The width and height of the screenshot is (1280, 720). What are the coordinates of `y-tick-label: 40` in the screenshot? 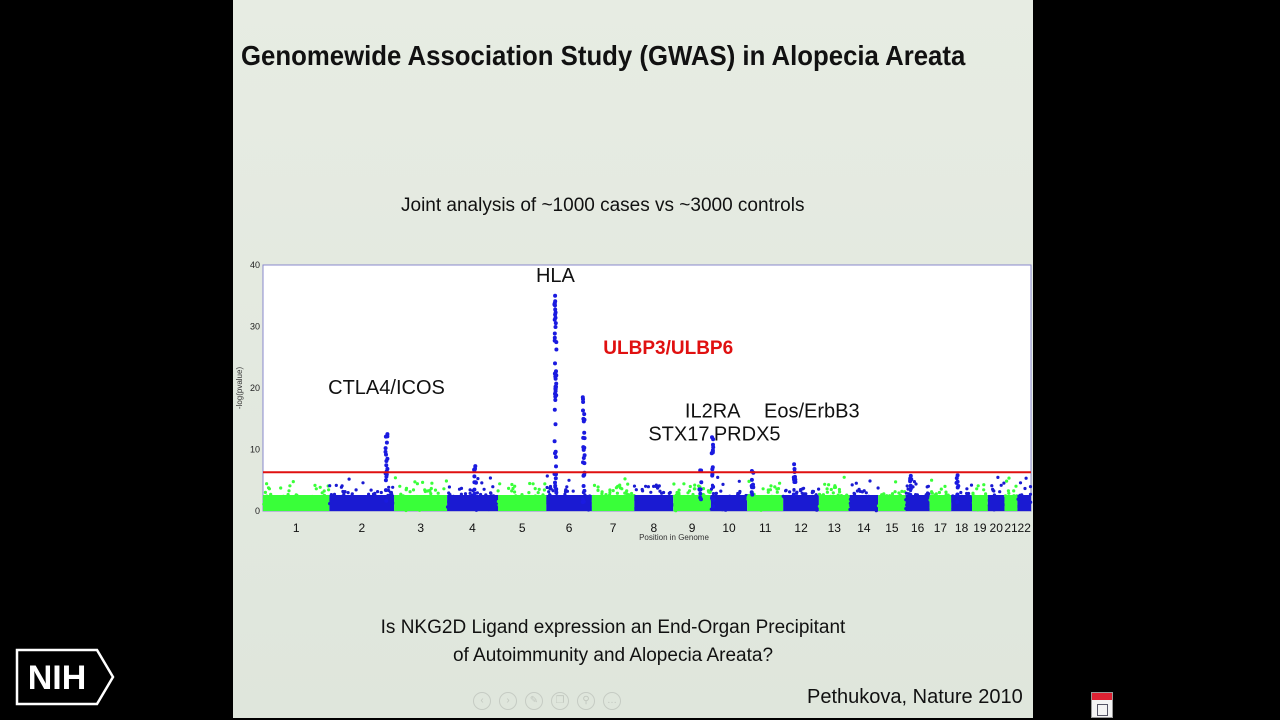 It's located at (255, 265).